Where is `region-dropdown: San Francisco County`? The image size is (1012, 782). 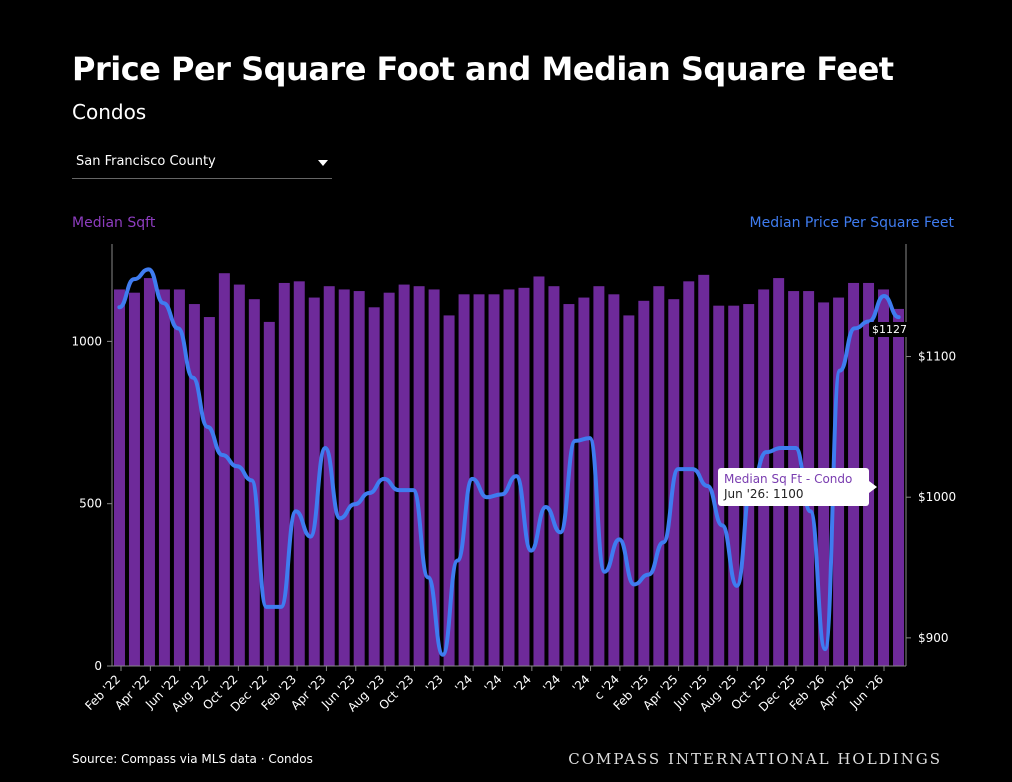
region-dropdown: San Francisco County is located at coordinates (202, 164).